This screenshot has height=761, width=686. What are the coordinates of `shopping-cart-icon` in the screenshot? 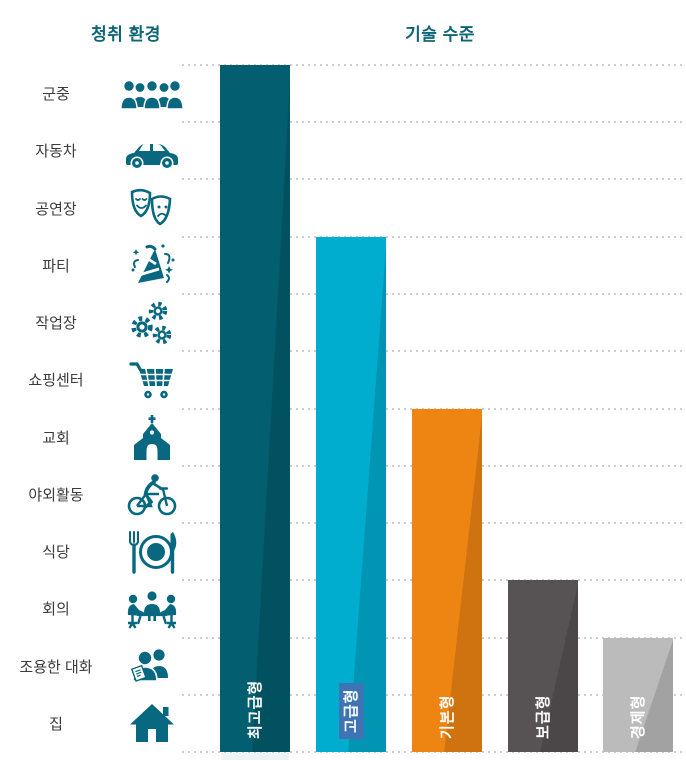 It's located at (152, 380).